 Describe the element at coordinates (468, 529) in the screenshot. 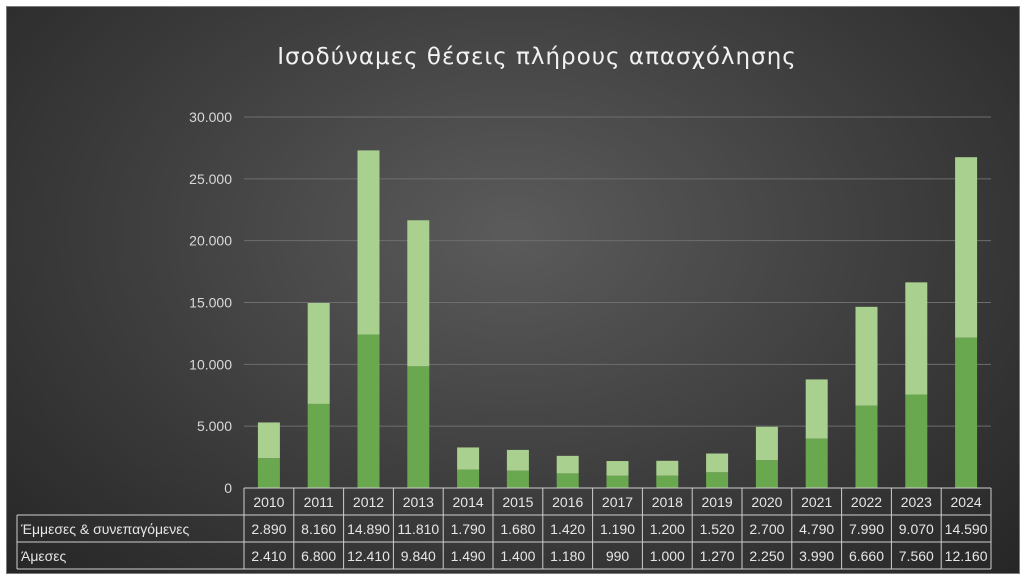

I see `data-label-indirect: 1.790` at that location.